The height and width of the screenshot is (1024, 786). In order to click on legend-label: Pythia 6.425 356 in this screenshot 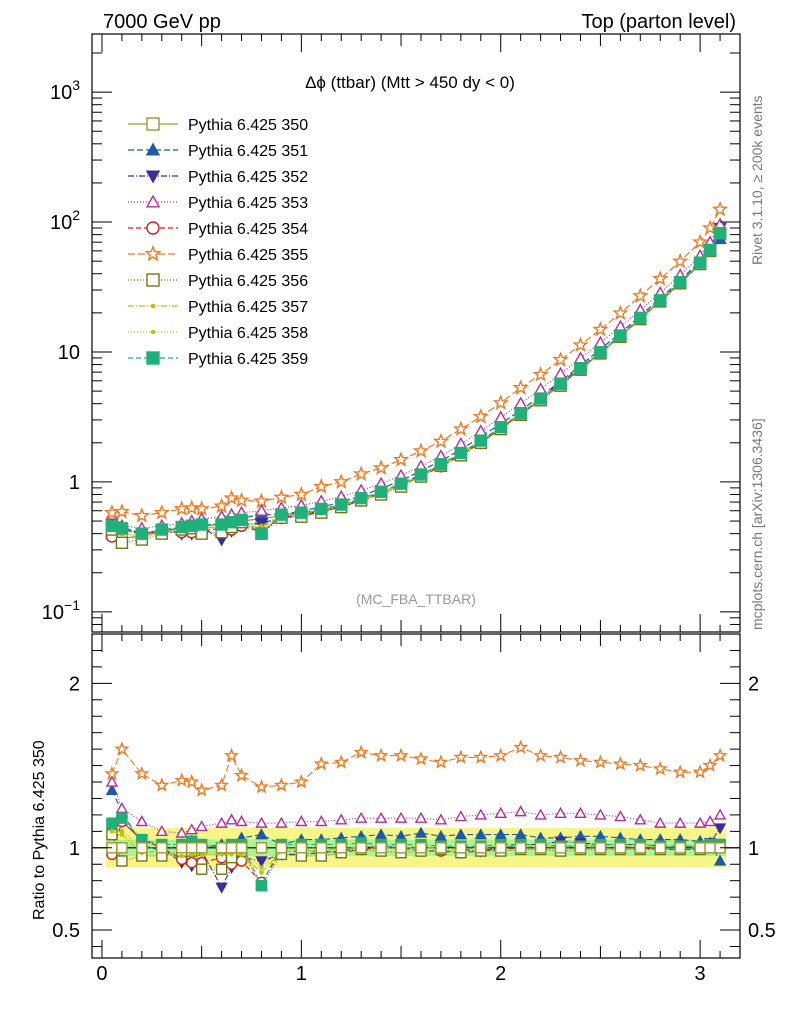, I will do `click(248, 281)`.